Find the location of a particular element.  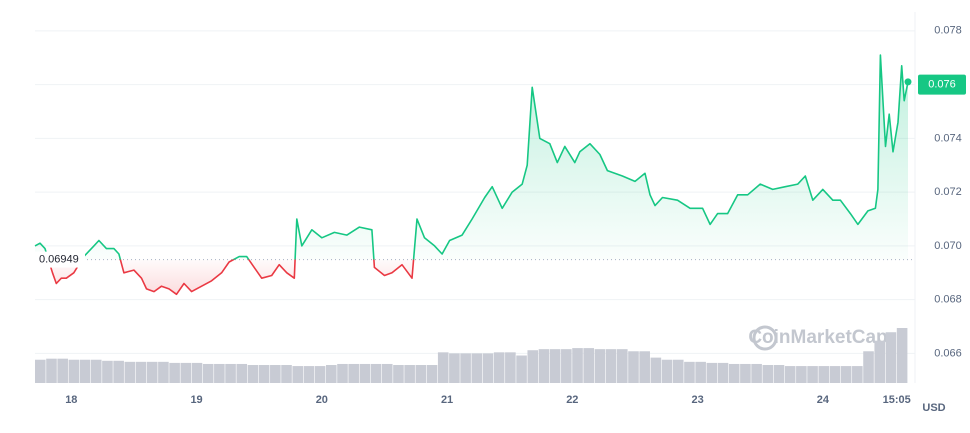

price-tag is located at coordinates (942, 84).